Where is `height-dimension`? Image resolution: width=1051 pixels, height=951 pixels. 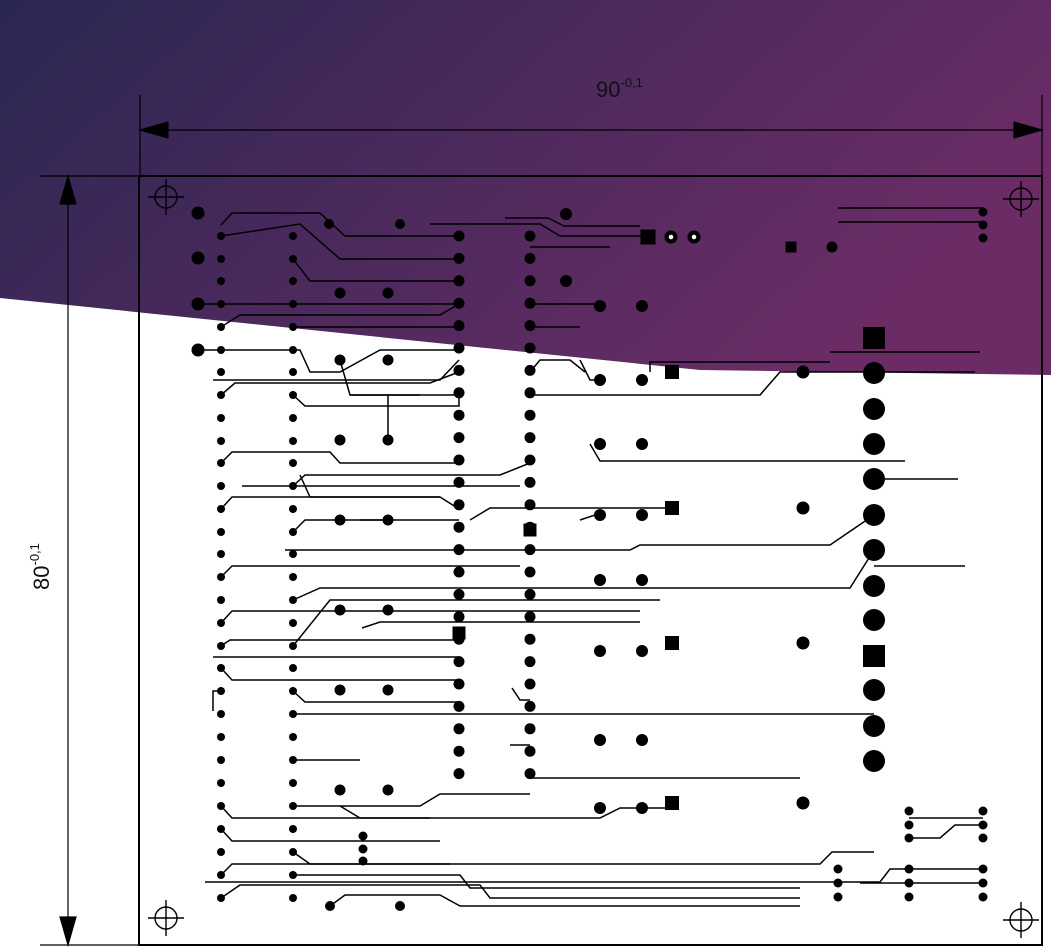
height-dimension is located at coordinates (90, 560).